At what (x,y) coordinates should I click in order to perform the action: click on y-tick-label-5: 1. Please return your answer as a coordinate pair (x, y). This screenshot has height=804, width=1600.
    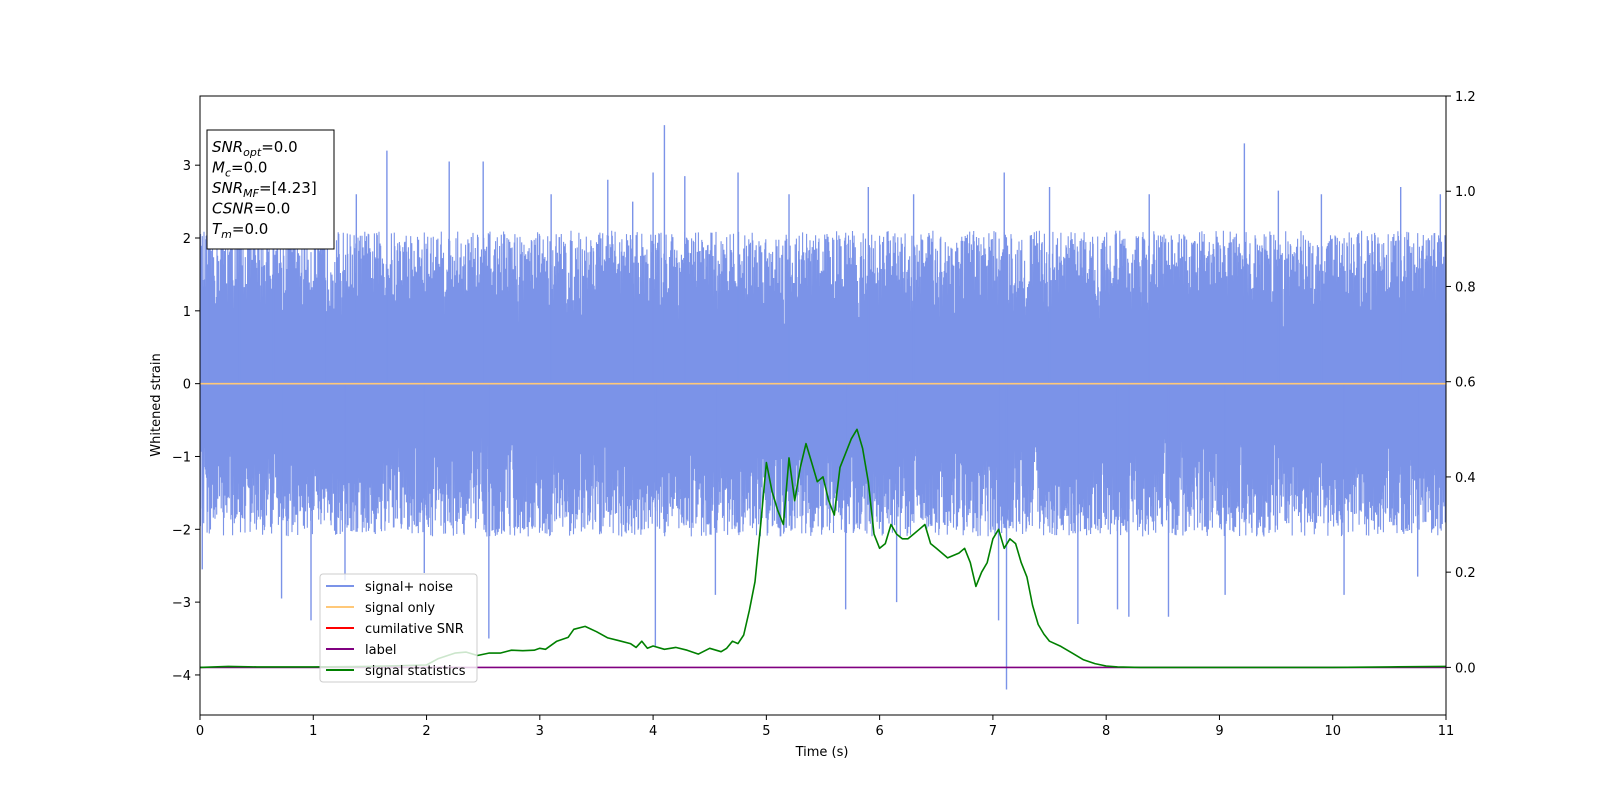
    Looking at the image, I should click on (187, 312).